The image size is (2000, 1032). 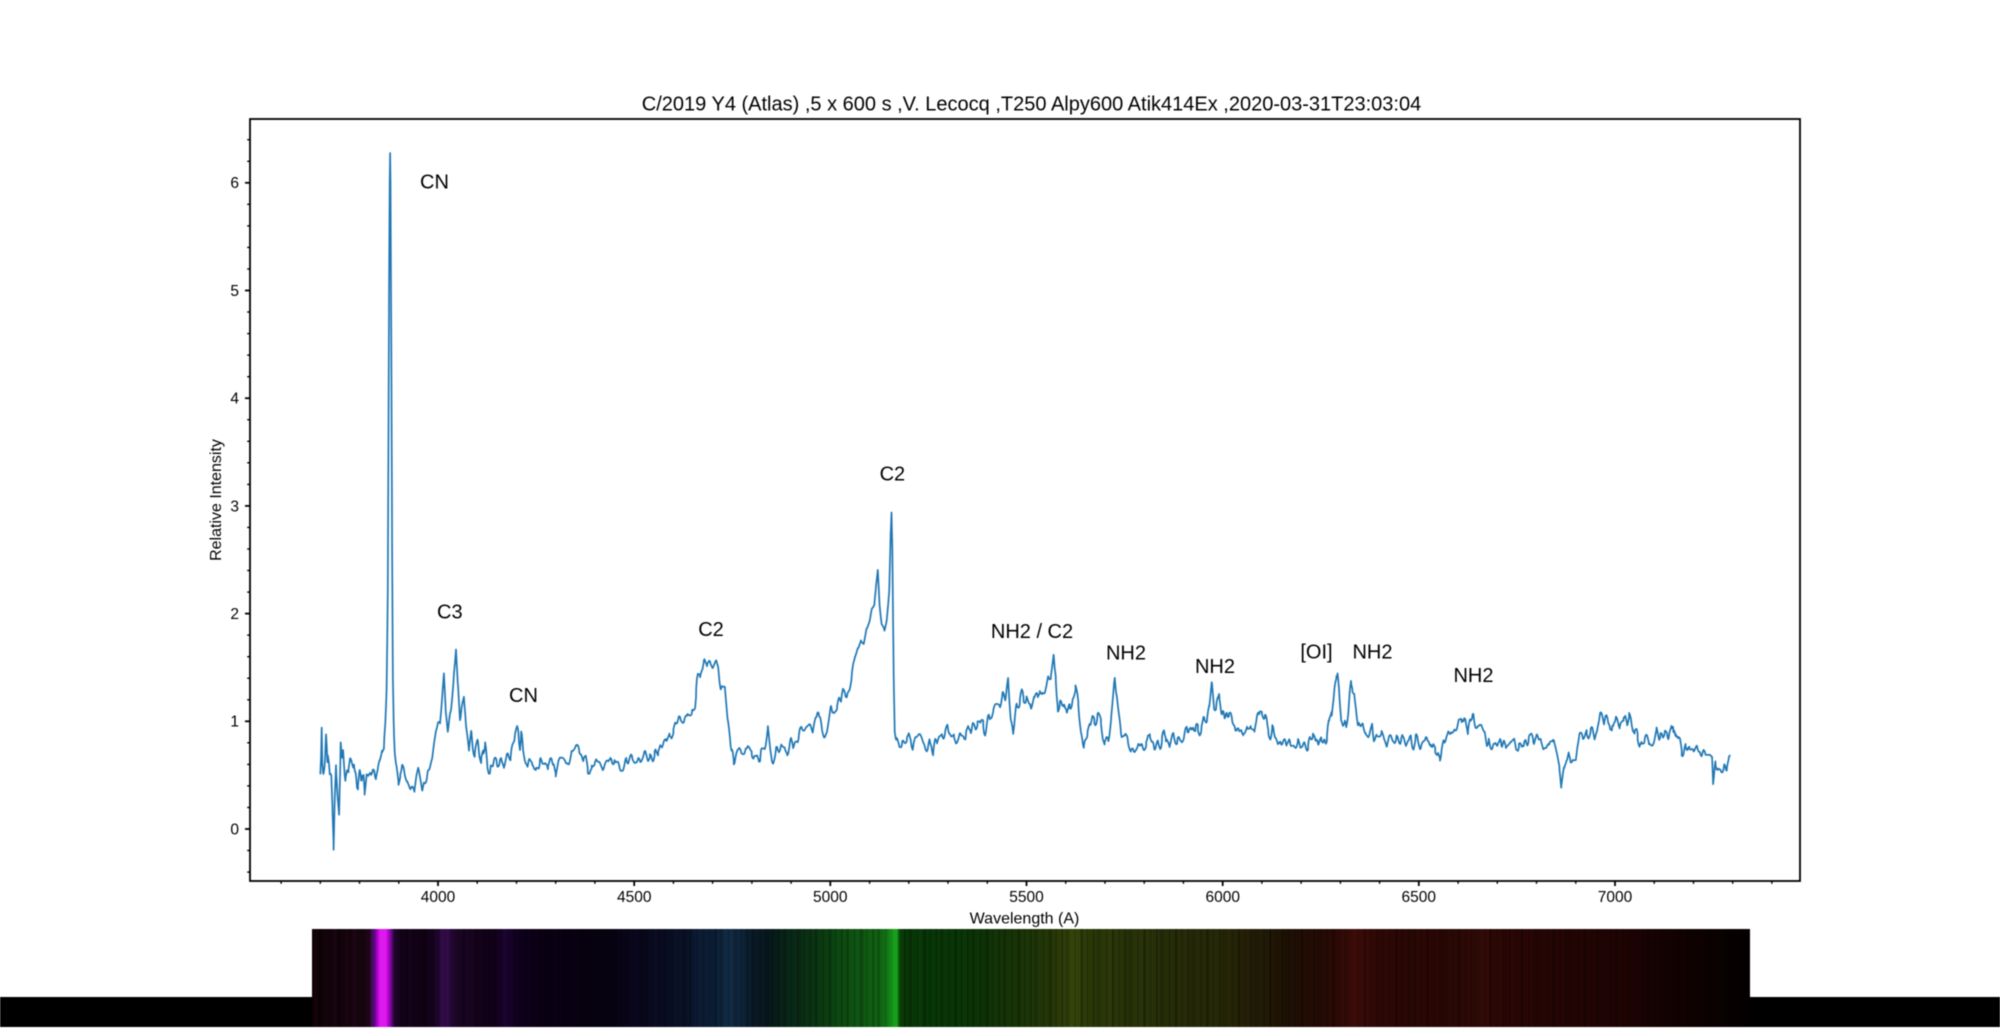 I want to click on svg-text: 1, so click(x=234, y=722).